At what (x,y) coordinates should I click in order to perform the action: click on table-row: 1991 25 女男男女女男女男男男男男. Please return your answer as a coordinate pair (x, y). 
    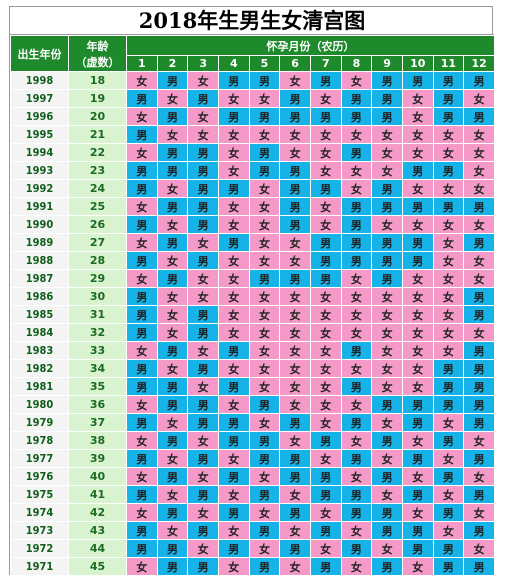
    Looking at the image, I should click on (252, 206).